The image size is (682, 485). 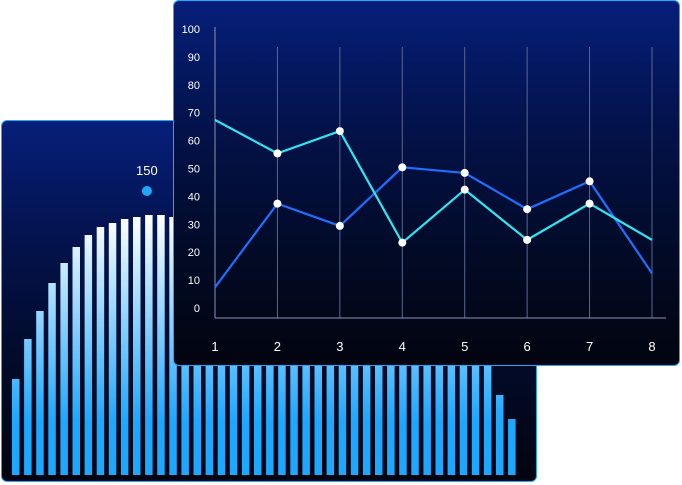 What do you see at coordinates (194, 114) in the screenshot?
I see `y-tick-label: 70` at bounding box center [194, 114].